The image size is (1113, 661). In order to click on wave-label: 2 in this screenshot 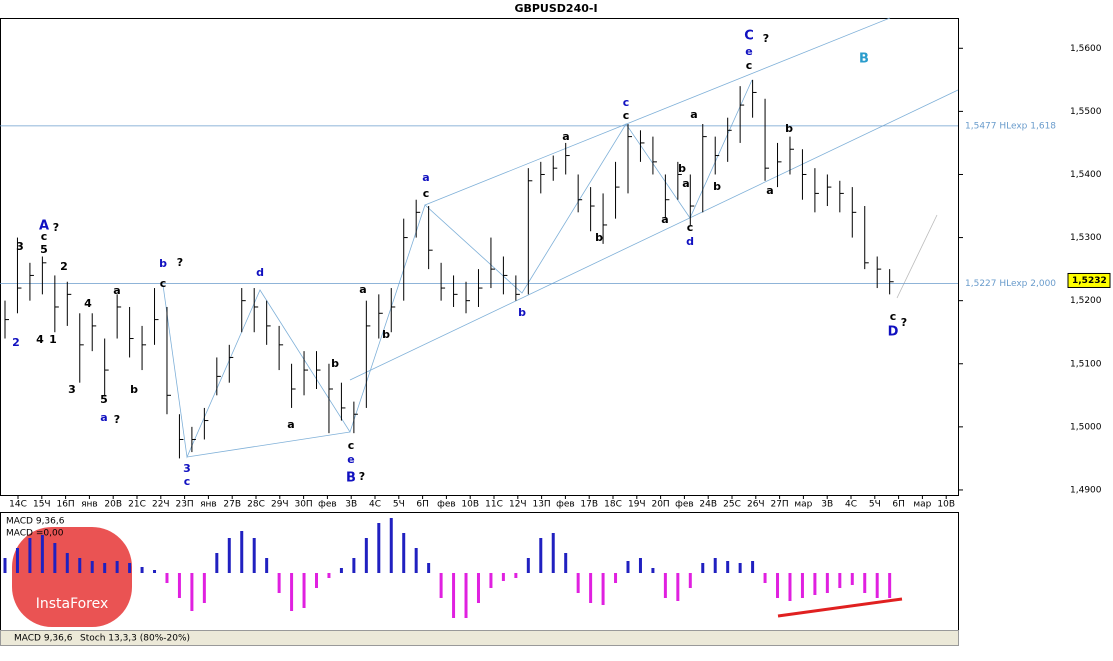, I will do `click(64, 266)`.